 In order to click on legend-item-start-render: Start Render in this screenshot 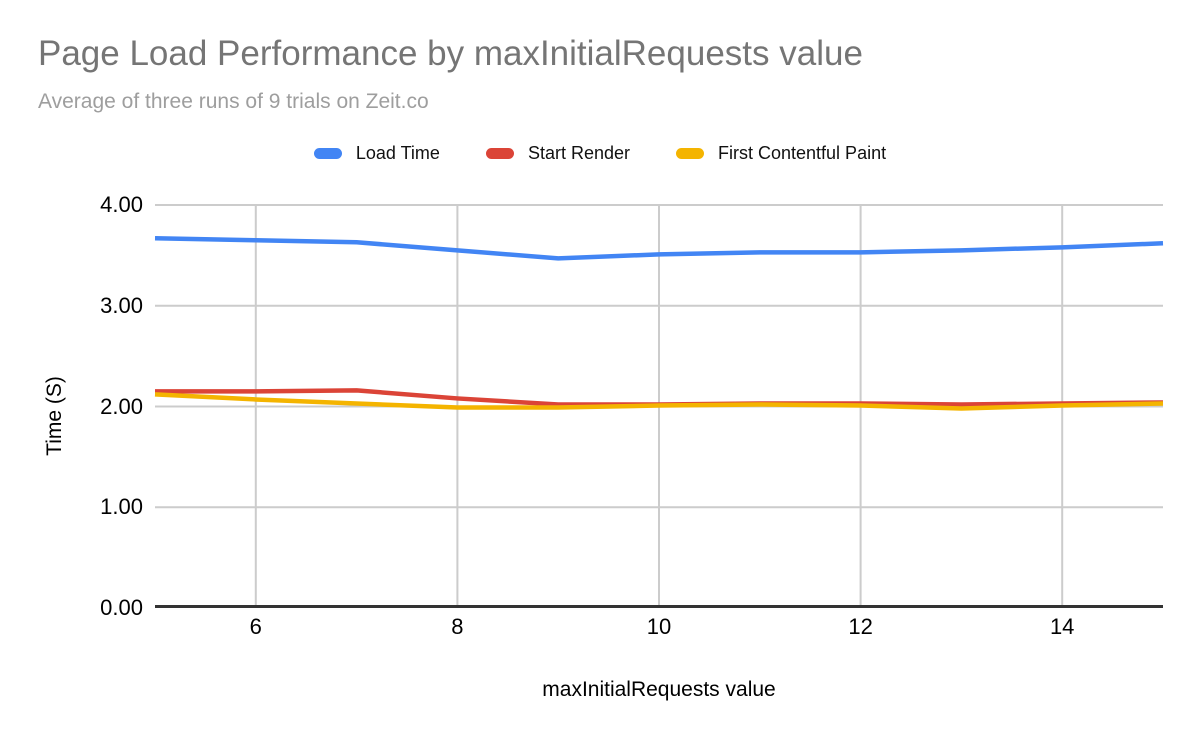, I will do `click(558, 153)`.